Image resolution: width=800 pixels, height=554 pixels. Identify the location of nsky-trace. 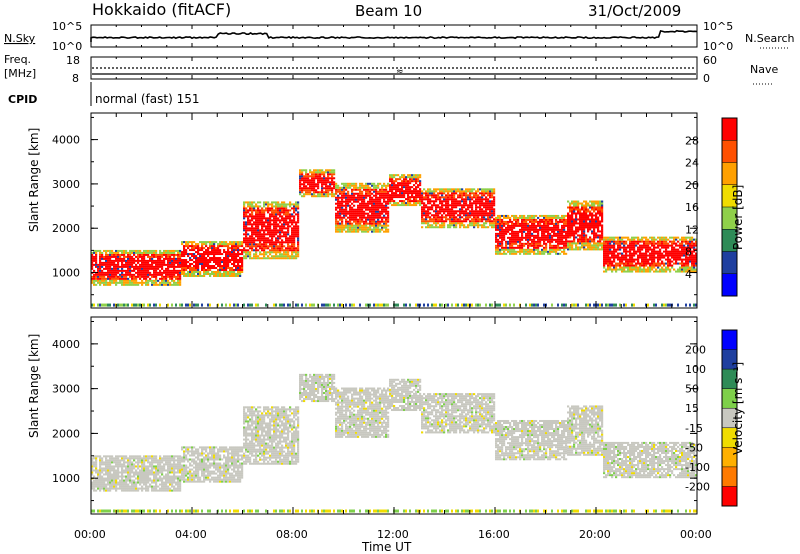
(394, 35).